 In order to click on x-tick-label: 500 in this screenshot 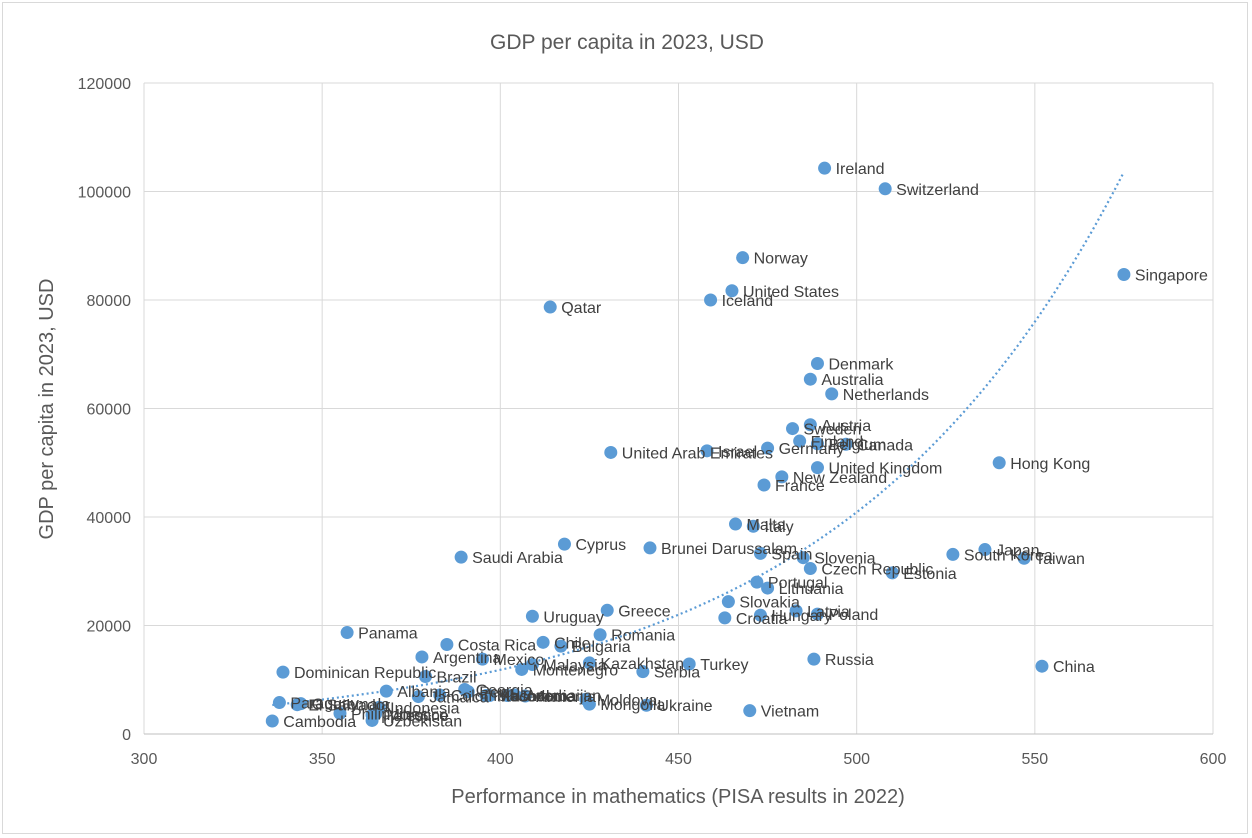, I will do `click(856, 759)`.